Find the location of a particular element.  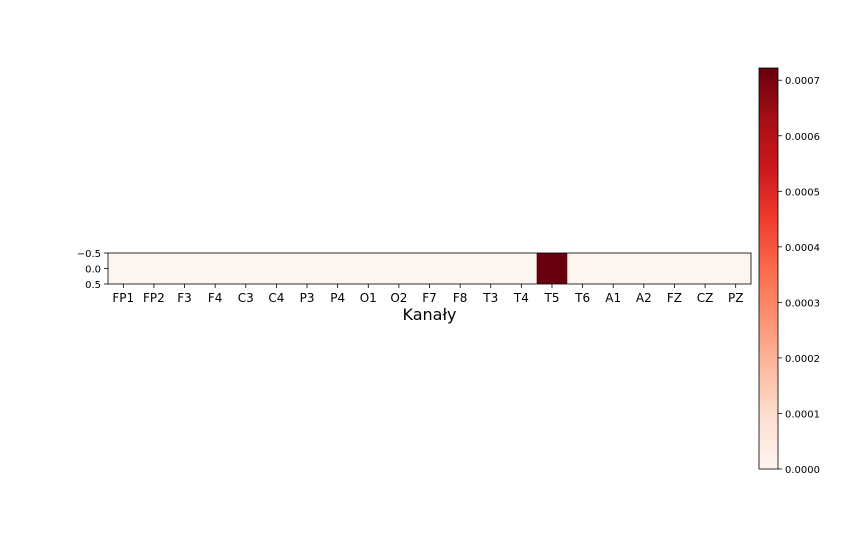

heatmap-cell-c4 is located at coordinates (277, 268).